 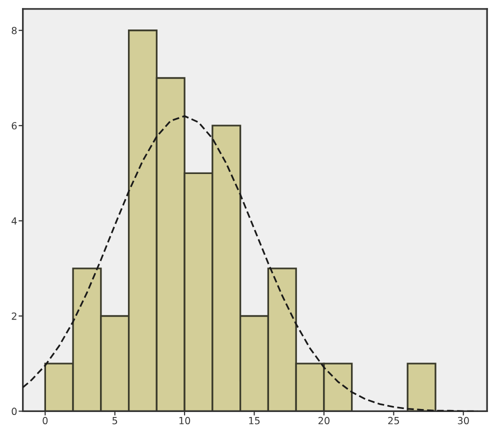 What do you see at coordinates (14, 316) in the screenshot?
I see `y-tick-label: 2` at bounding box center [14, 316].